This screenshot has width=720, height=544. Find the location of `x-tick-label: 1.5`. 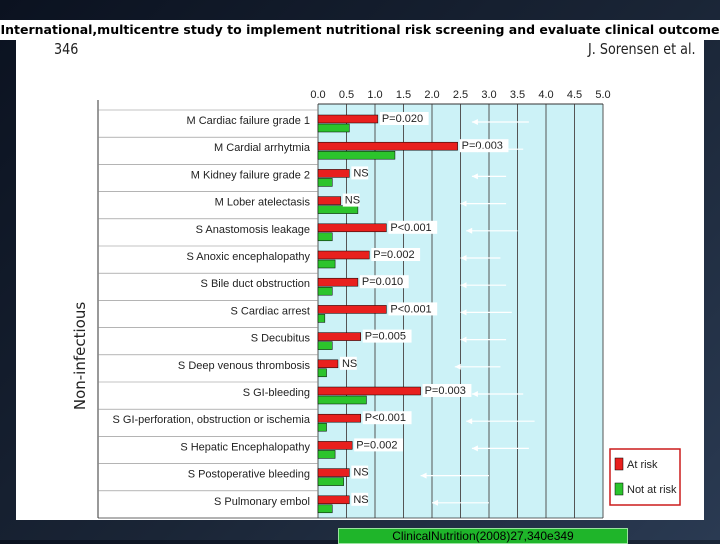

x-tick-label: 1.5 is located at coordinates (403, 95).